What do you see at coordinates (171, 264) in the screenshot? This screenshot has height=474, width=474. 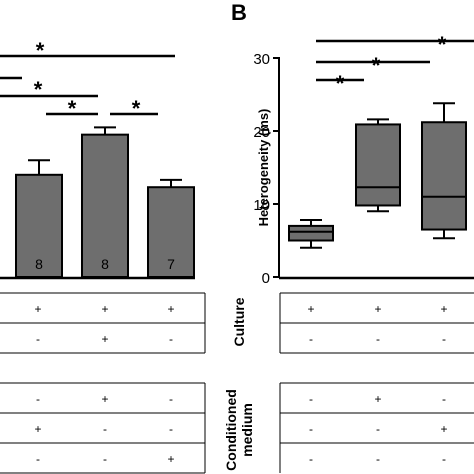 I see `n-label: 7` at bounding box center [171, 264].